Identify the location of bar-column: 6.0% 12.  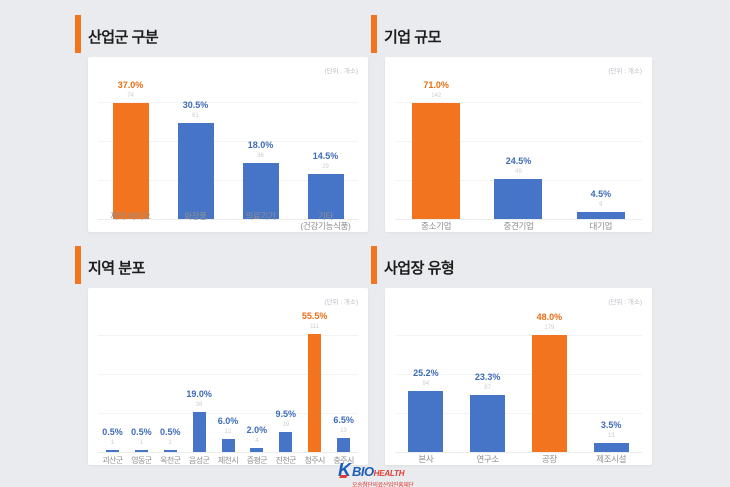
(228, 434).